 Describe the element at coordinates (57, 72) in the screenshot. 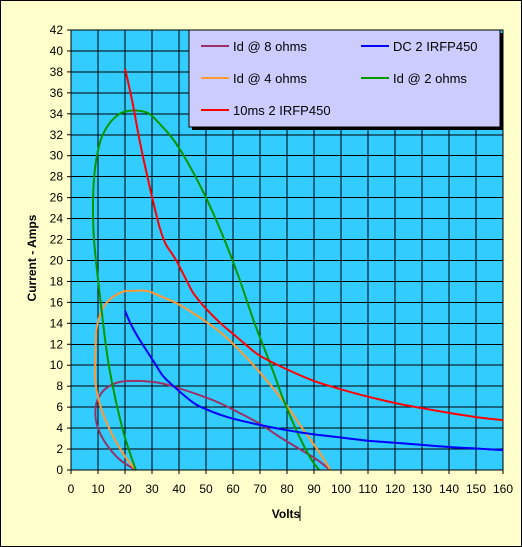

I see `y-tick-label: 38` at that location.